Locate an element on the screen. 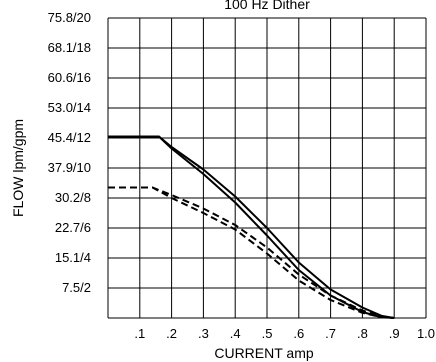  x-tick-label: .3 is located at coordinates (203, 333).